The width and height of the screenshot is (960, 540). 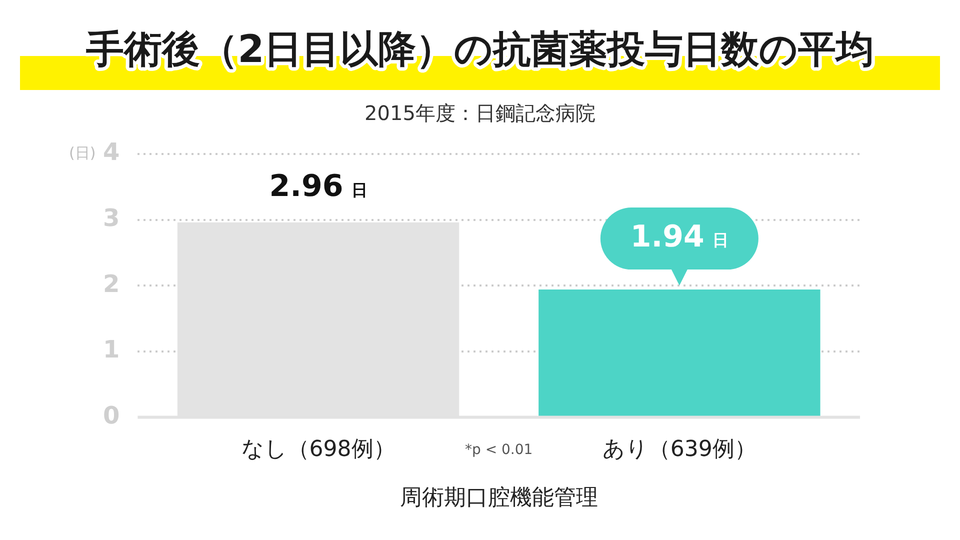 What do you see at coordinates (318, 449) in the screenshot?
I see `x-tick-label: なし（698例）` at bounding box center [318, 449].